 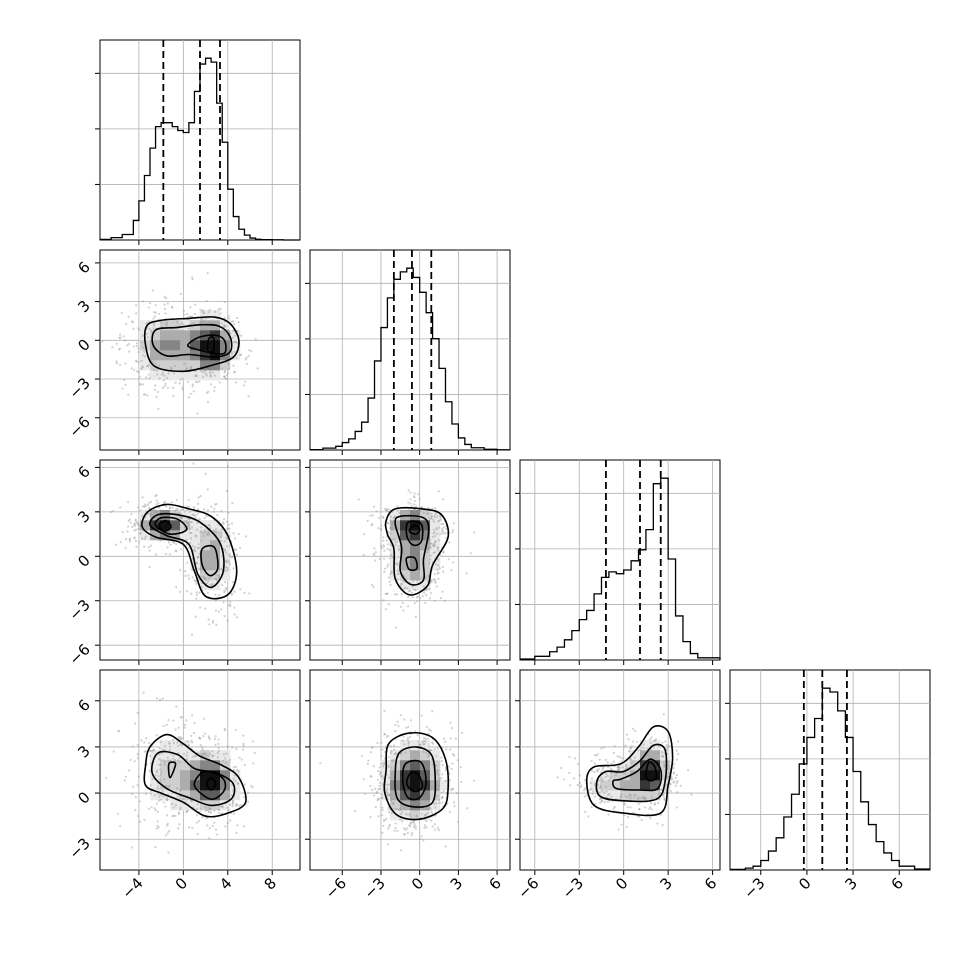 I want to click on x-tick-label: 6, so click(x=897, y=883).